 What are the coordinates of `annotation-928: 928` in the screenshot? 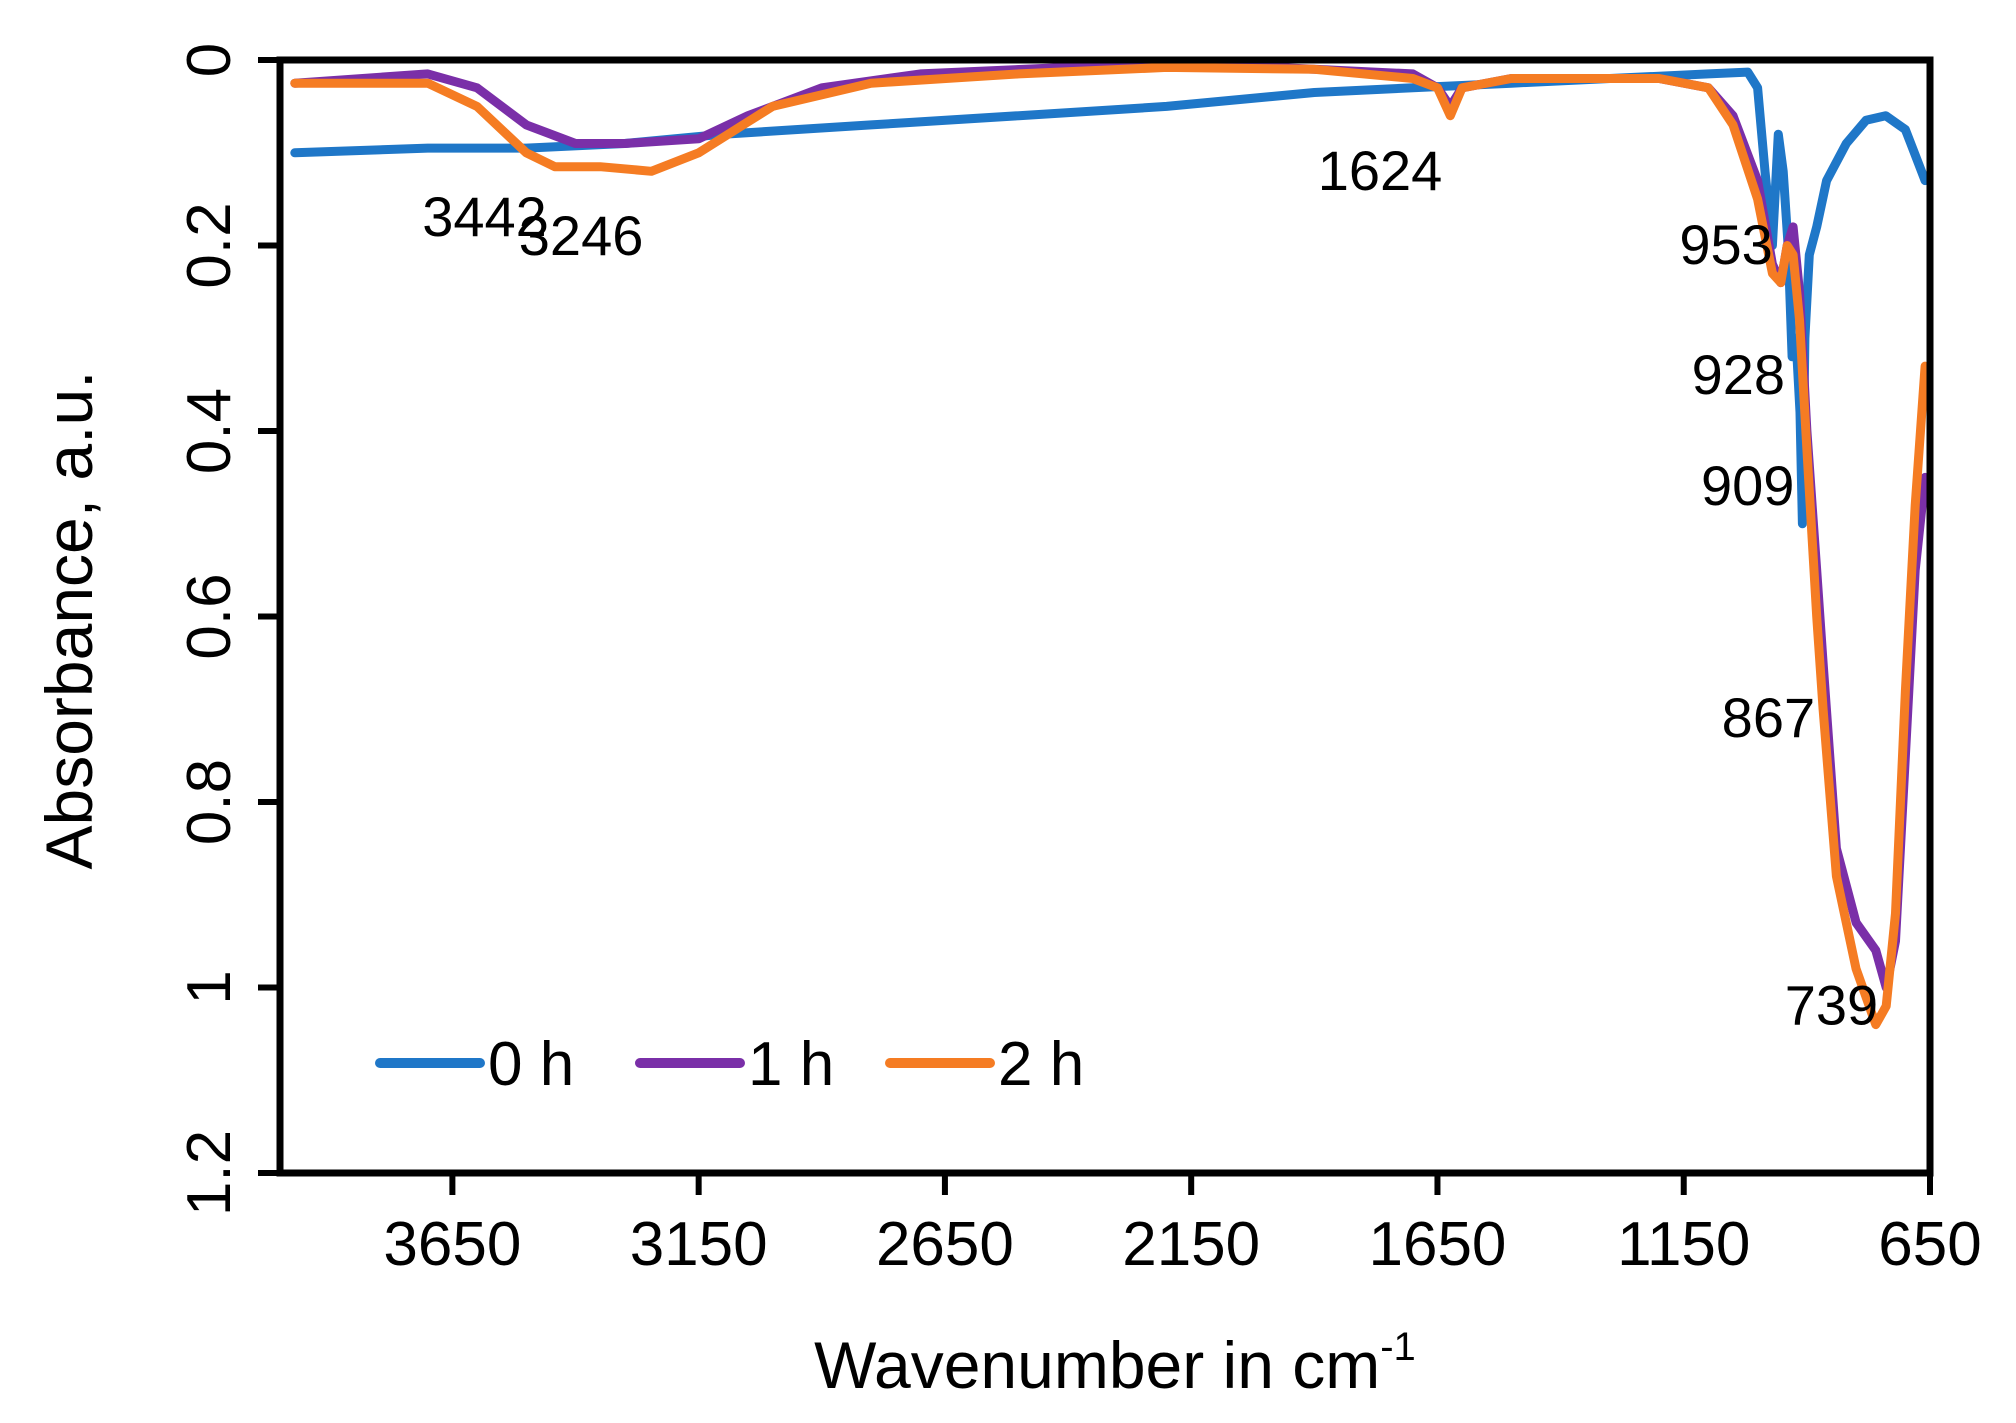 It's located at (1738, 374).